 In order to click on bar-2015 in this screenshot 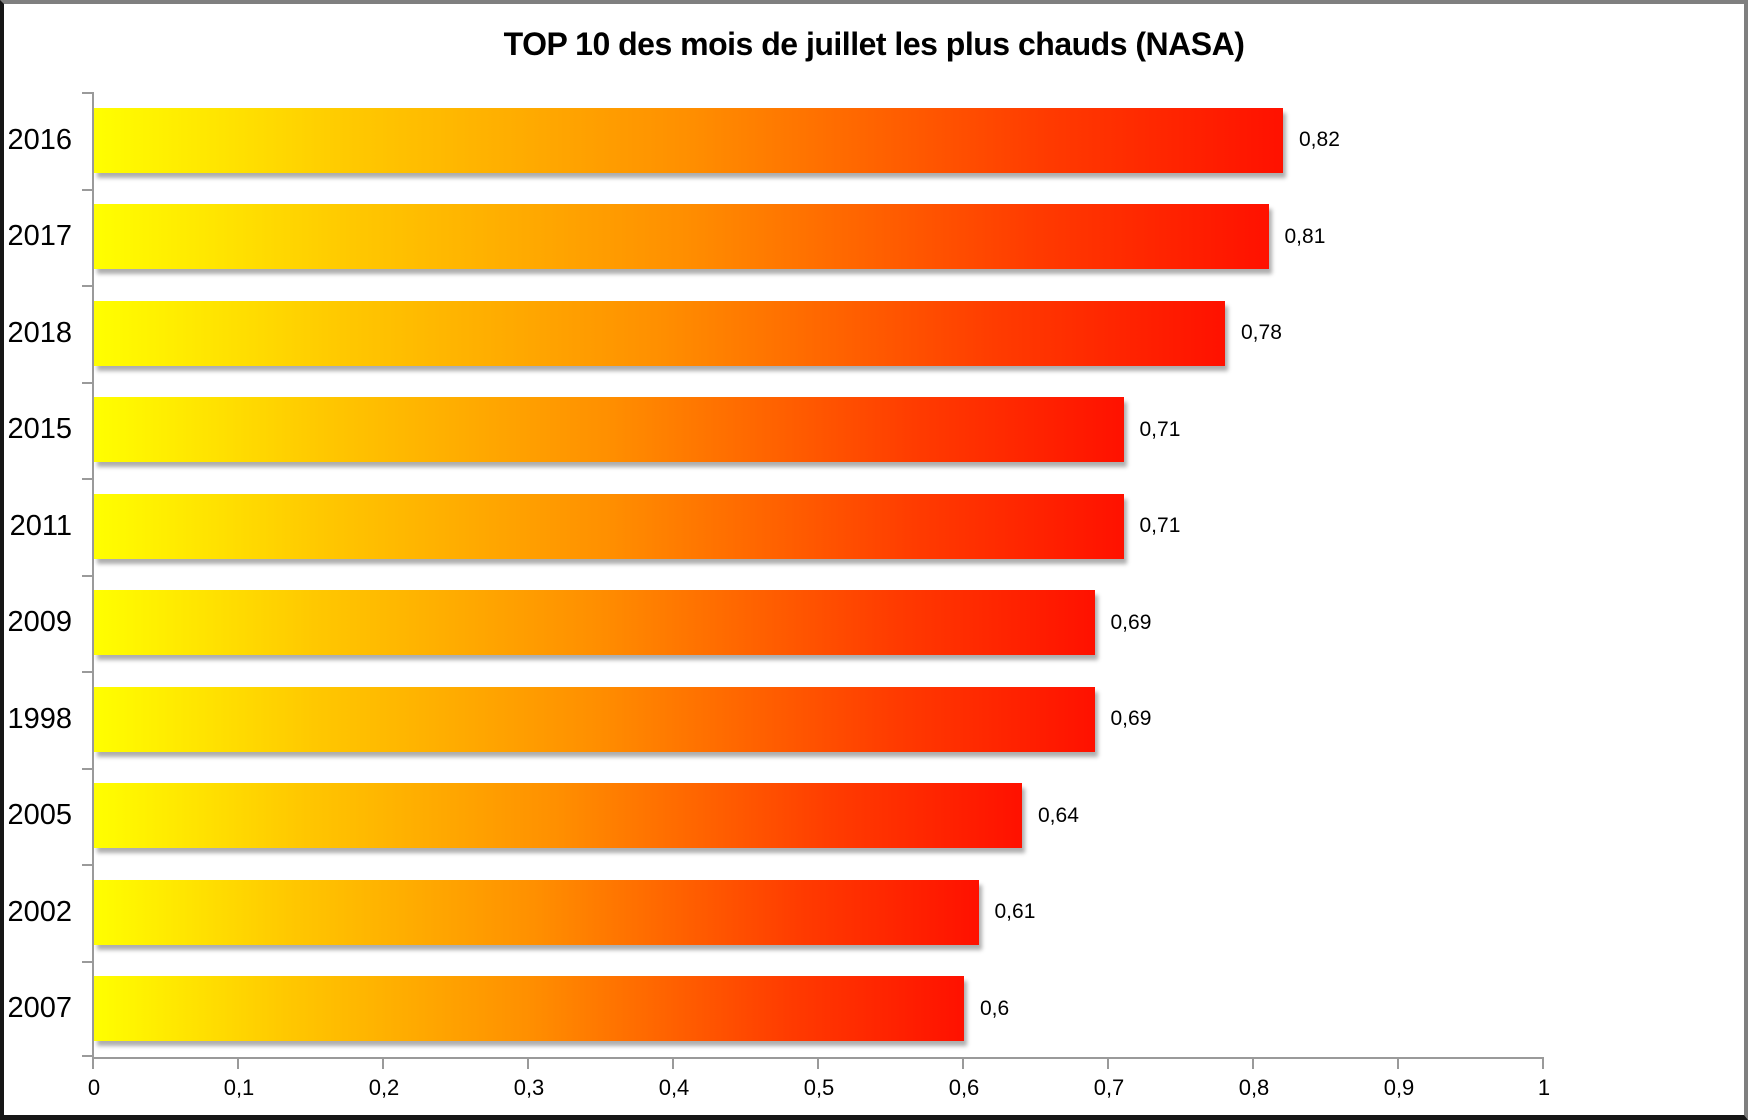, I will do `click(609, 430)`.